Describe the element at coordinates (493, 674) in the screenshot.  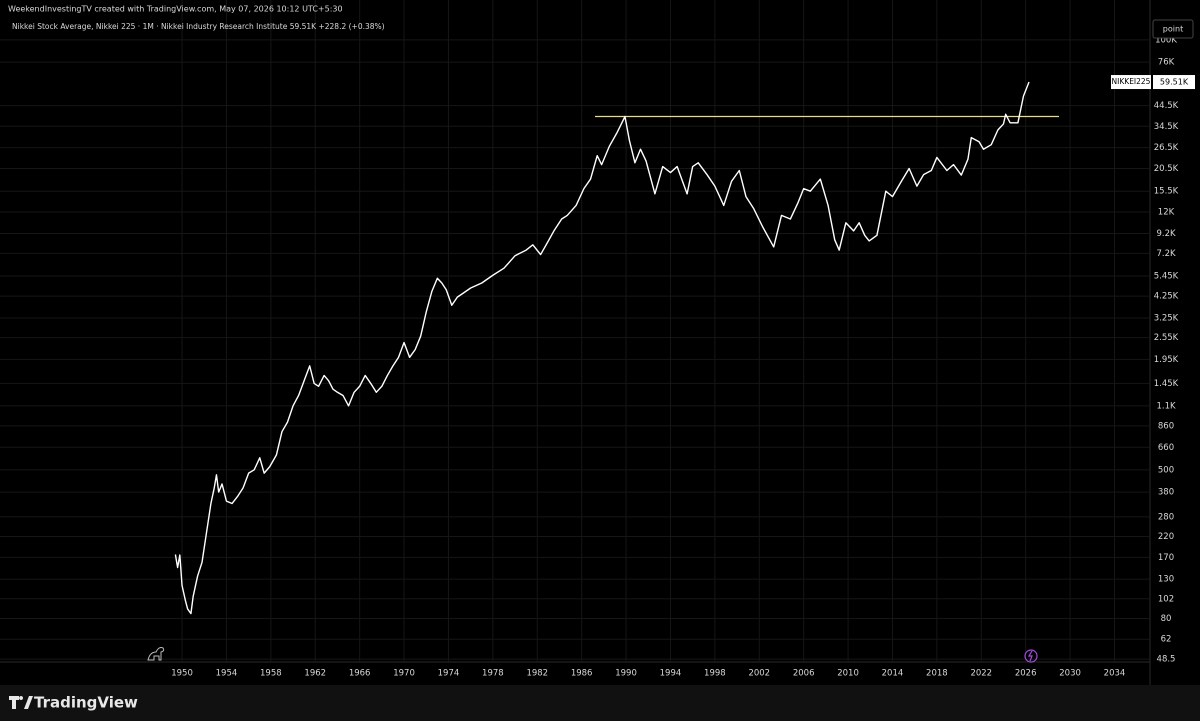
I see `x-tick-label: 1978` at that location.